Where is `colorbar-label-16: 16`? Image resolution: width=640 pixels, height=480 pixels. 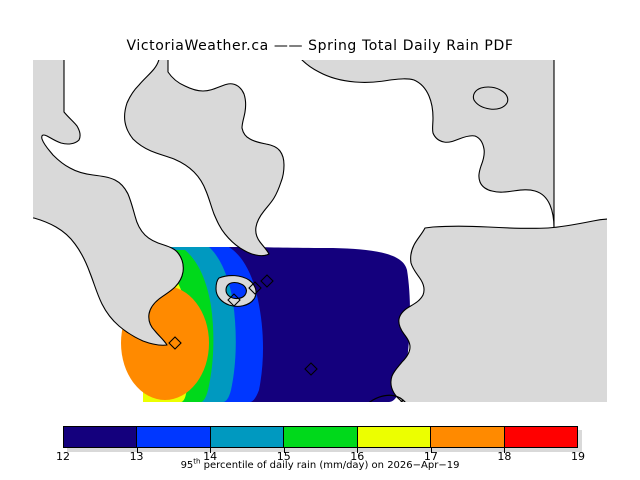 colorbar-label-16: 16 is located at coordinates (357, 456).